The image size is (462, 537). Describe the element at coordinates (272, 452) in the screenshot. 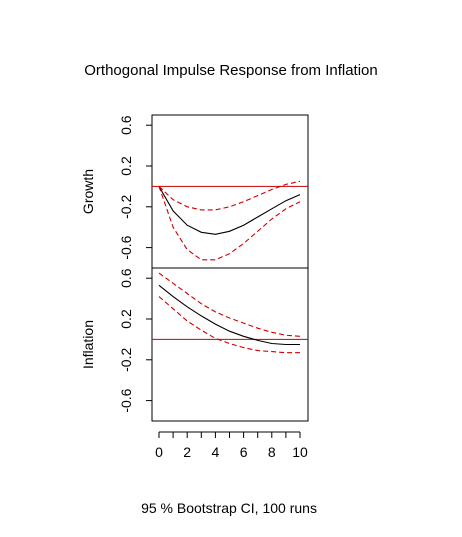

I see `x-tick-label: 8` at that location.